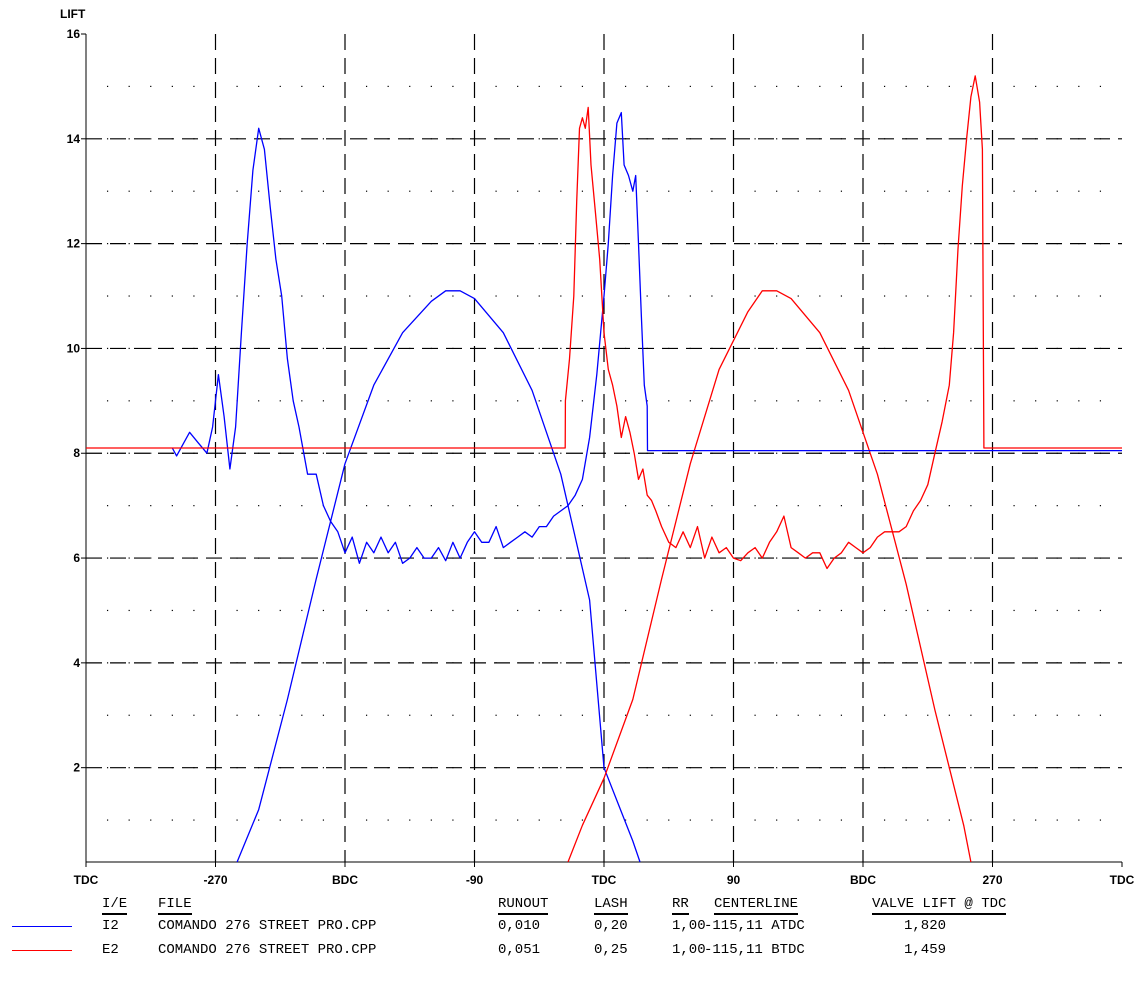 This screenshot has width=1145, height=996. I want to click on row-runout: 0,051, so click(519, 950).